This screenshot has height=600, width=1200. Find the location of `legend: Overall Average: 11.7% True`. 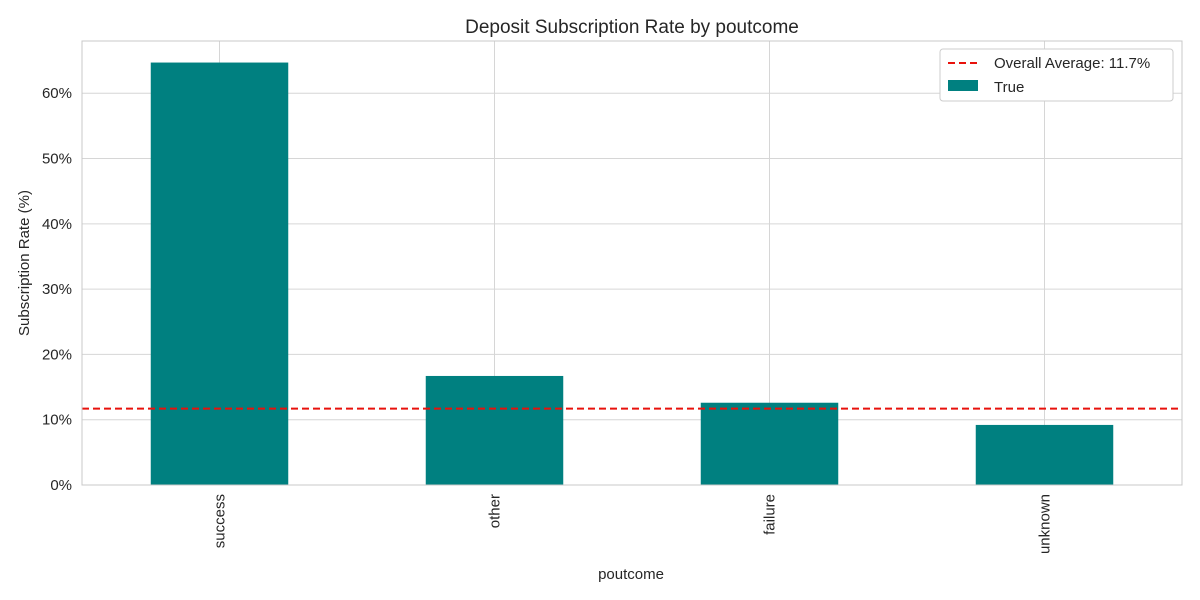

legend: Overall Average: 11.7% True is located at coordinates (1056, 75).